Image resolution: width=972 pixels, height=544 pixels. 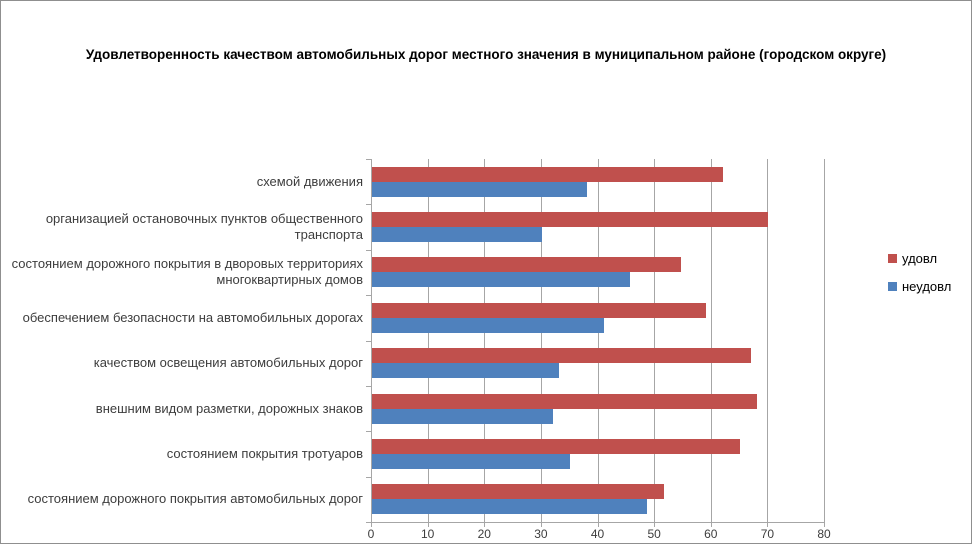 What do you see at coordinates (654, 534) in the screenshot?
I see `x-tick-label-50: 50` at bounding box center [654, 534].